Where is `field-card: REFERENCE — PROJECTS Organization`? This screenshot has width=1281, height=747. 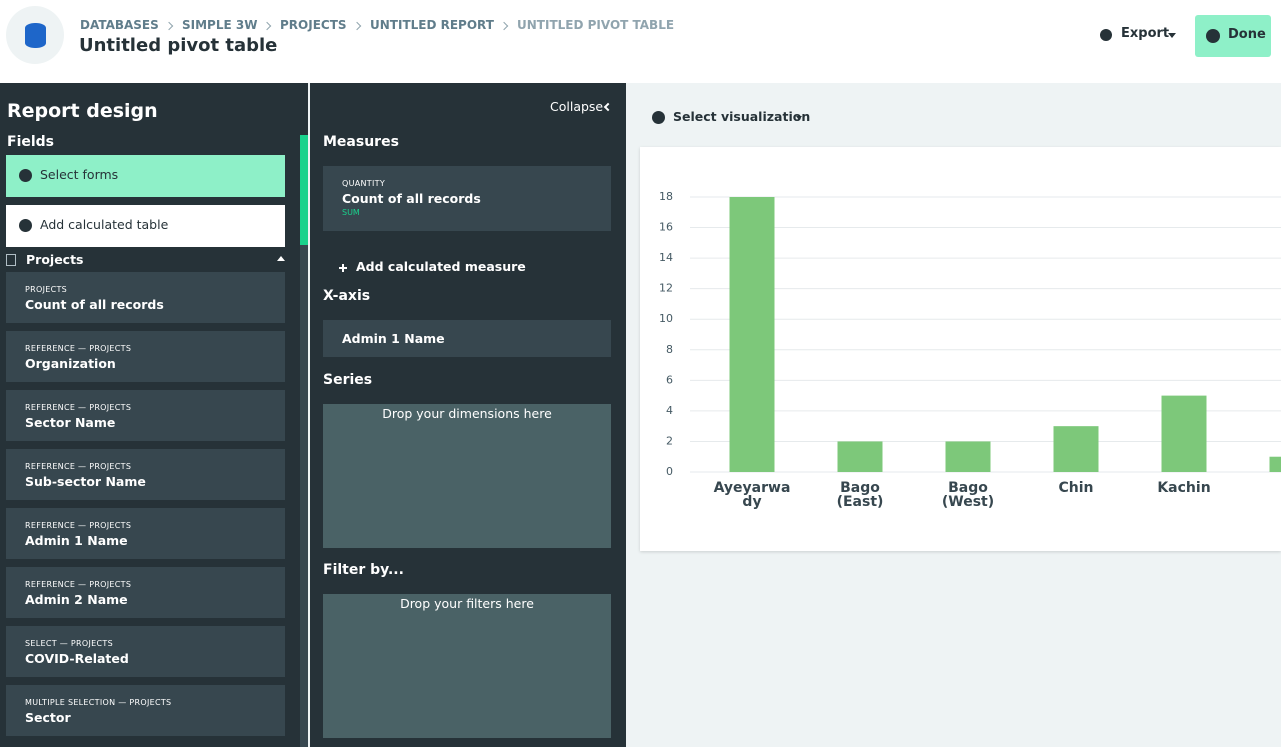
field-card: REFERENCE — PROJECTS Organization is located at coordinates (145, 356).